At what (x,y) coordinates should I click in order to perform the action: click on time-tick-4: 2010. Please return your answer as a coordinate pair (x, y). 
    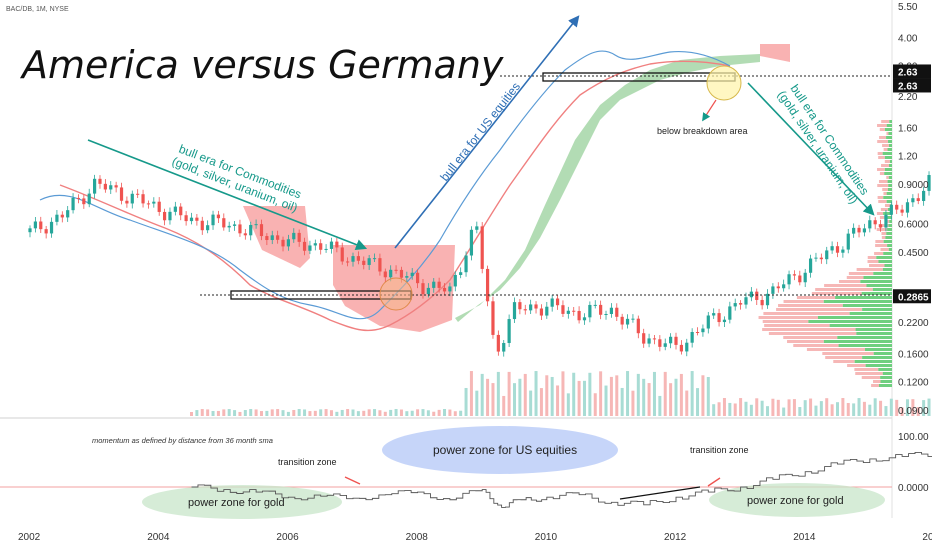
    Looking at the image, I should click on (546, 537).